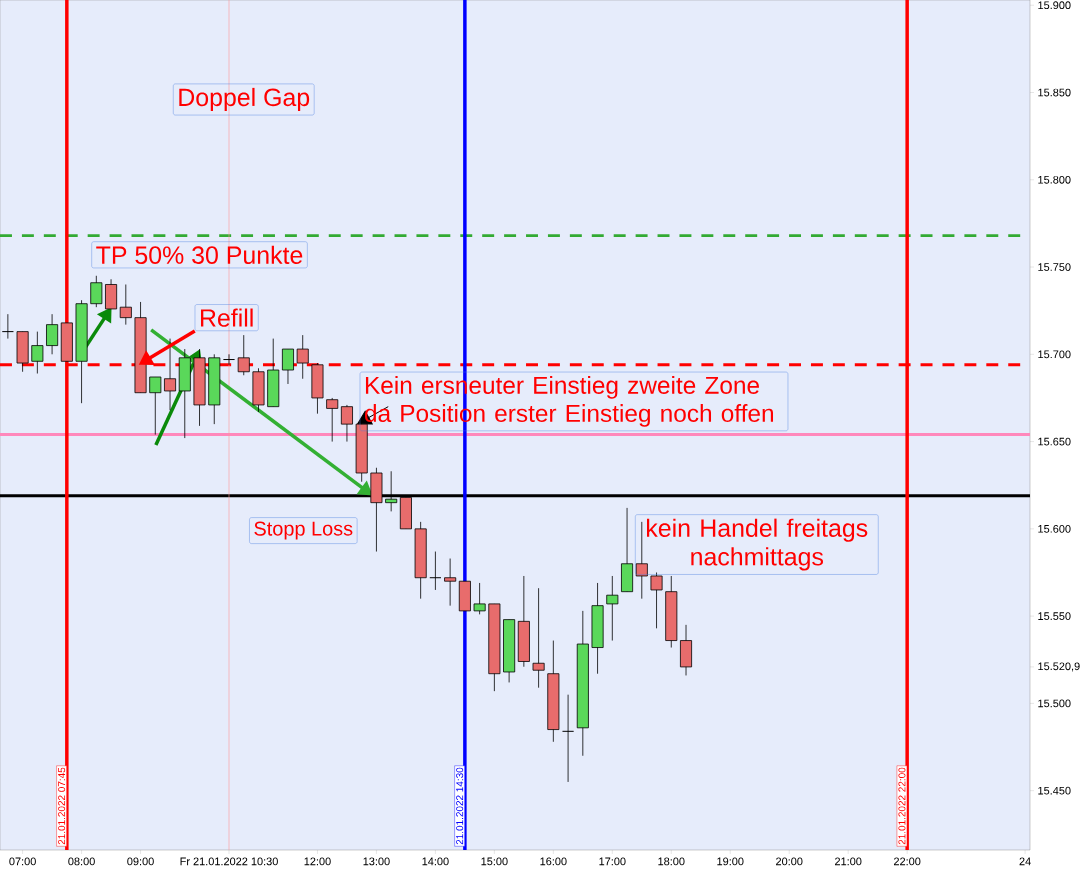 The width and height of the screenshot is (1087, 871). Describe the element at coordinates (789, 861) in the screenshot. I see `x-tick-label: 20:00` at that location.